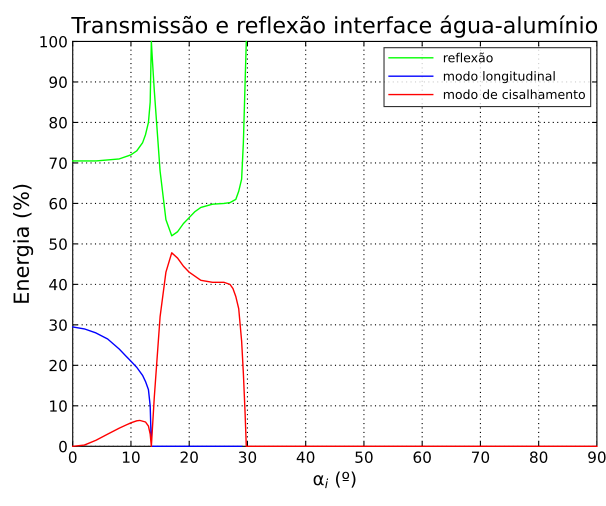 The height and width of the screenshot is (506, 606). Describe the element at coordinates (539, 457) in the screenshot. I see `x-tick-label: 80` at that location.